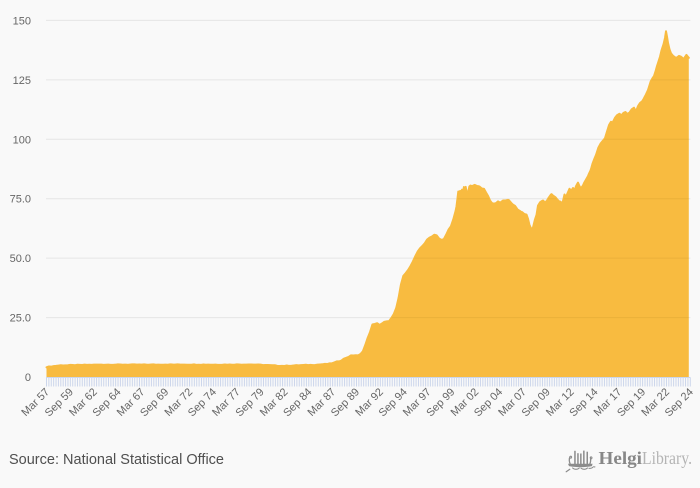  Describe the element at coordinates (621, 458) in the screenshot. I see `svg-text: Helgi` at that location.